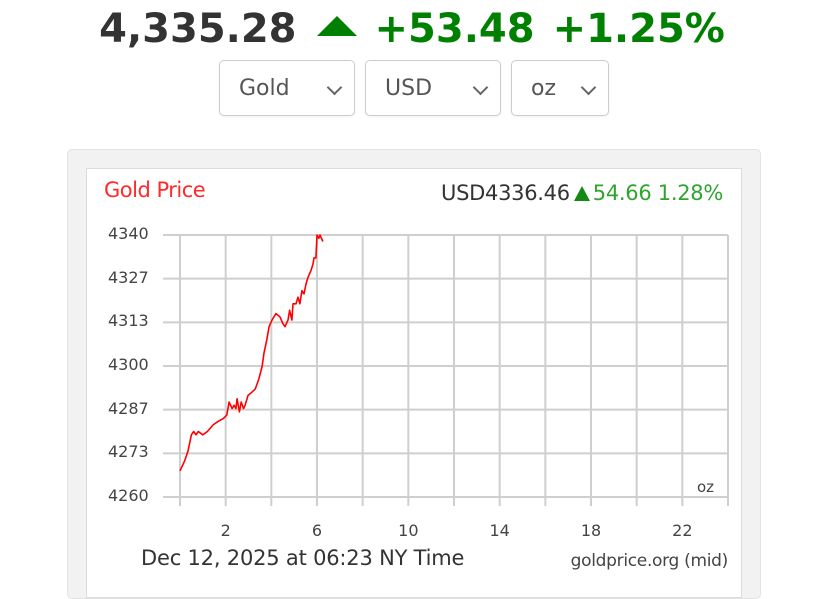 The height and width of the screenshot is (599, 824). Describe the element at coordinates (317, 530) in the screenshot. I see `x-axis-tick-label: 6` at that location.